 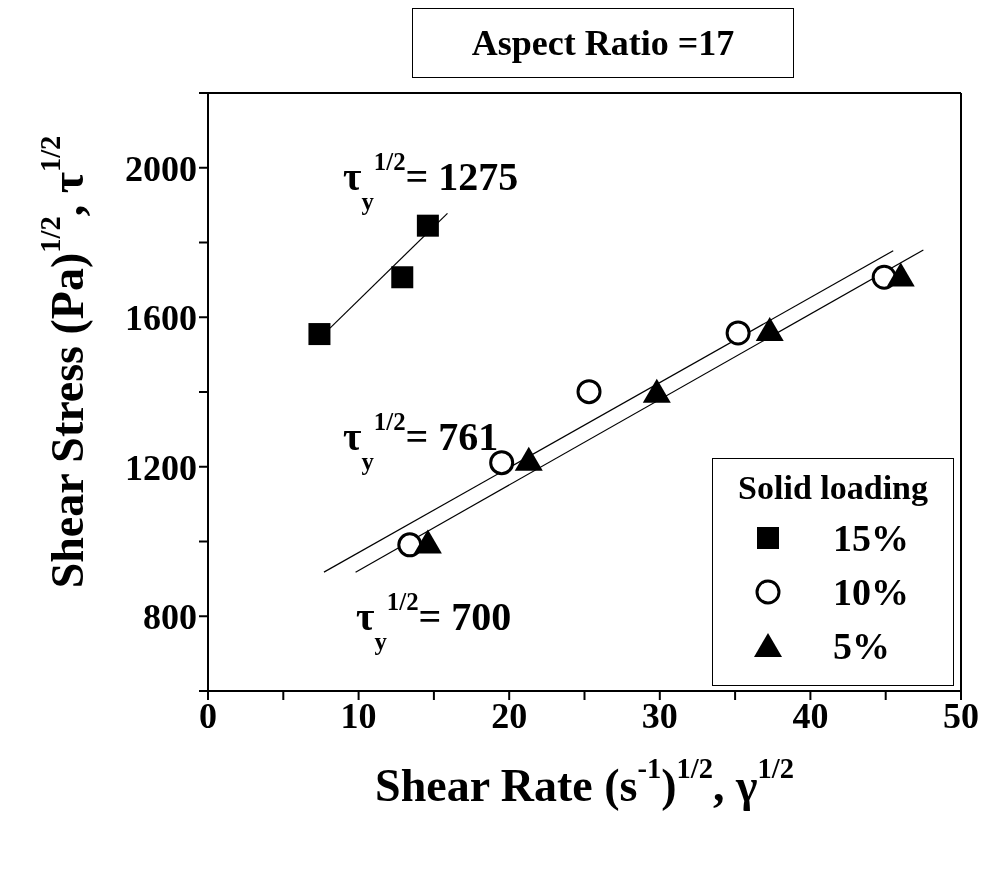 I want to click on chart-title: Aspect Ratio =17, so click(x=603, y=43).